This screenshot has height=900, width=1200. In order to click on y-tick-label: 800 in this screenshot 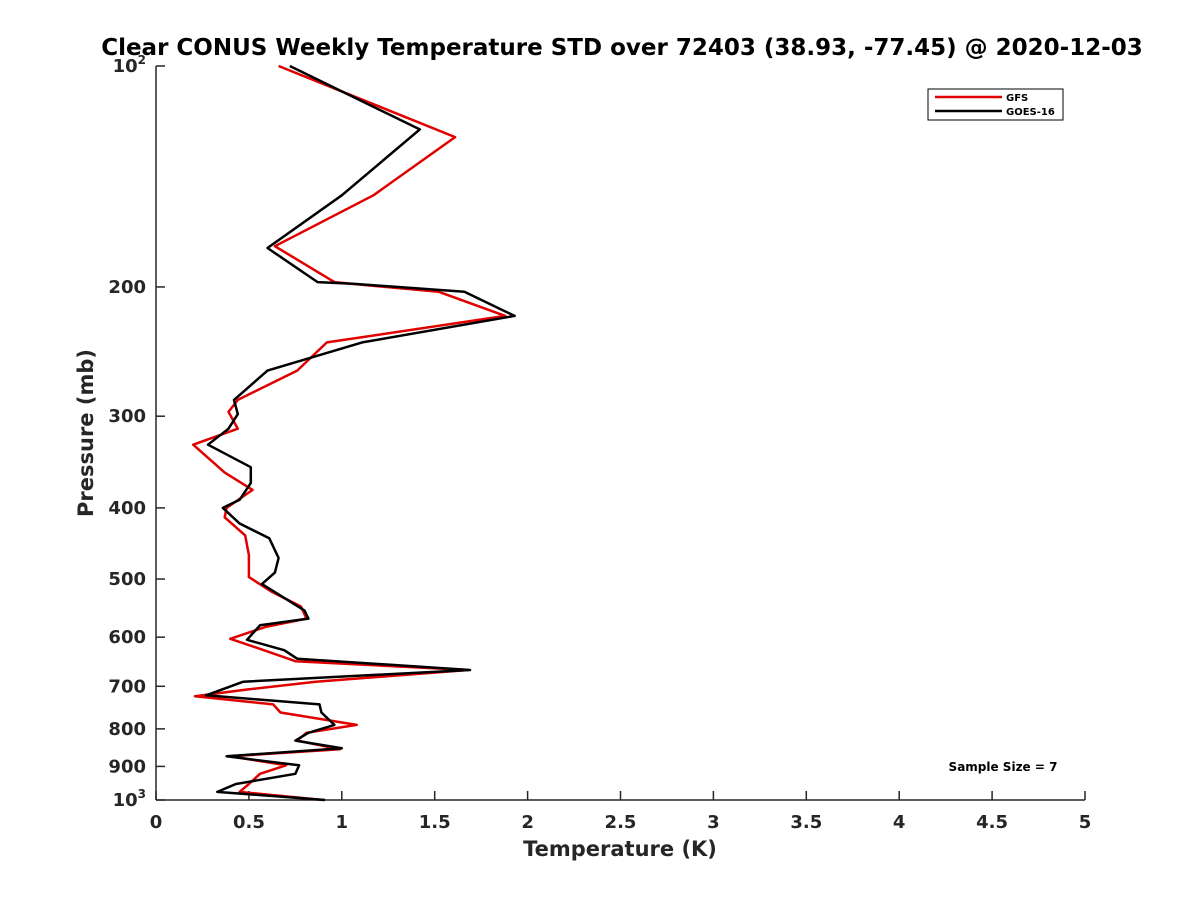, I will do `click(127, 729)`.